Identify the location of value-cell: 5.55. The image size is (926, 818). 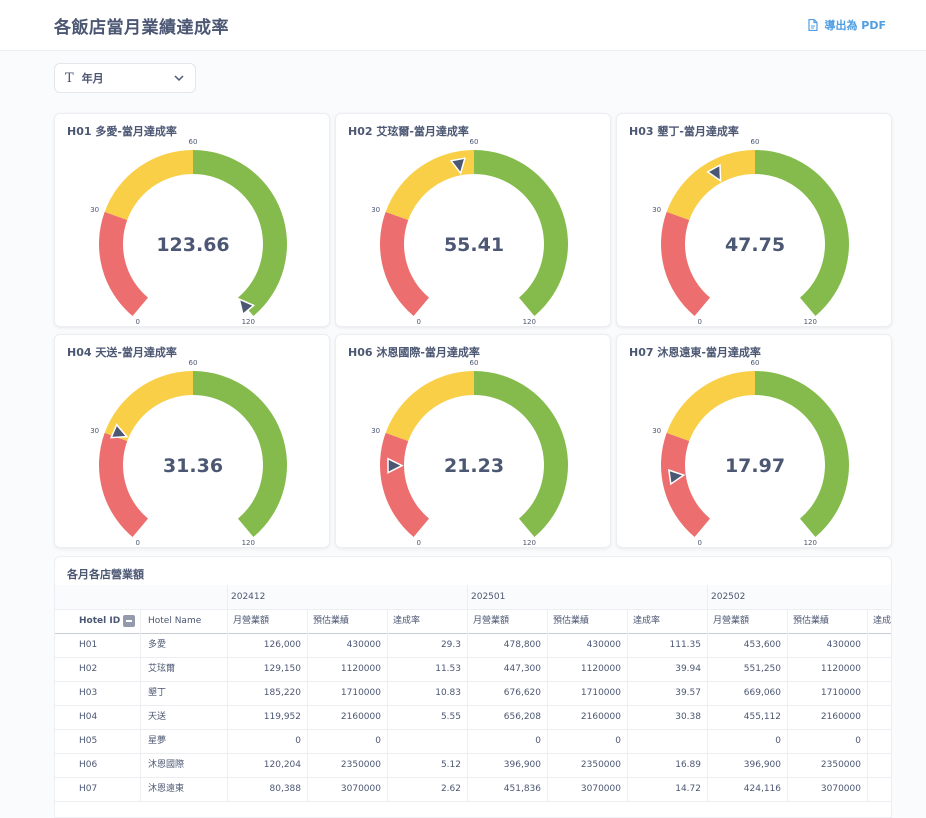
(450, 717).